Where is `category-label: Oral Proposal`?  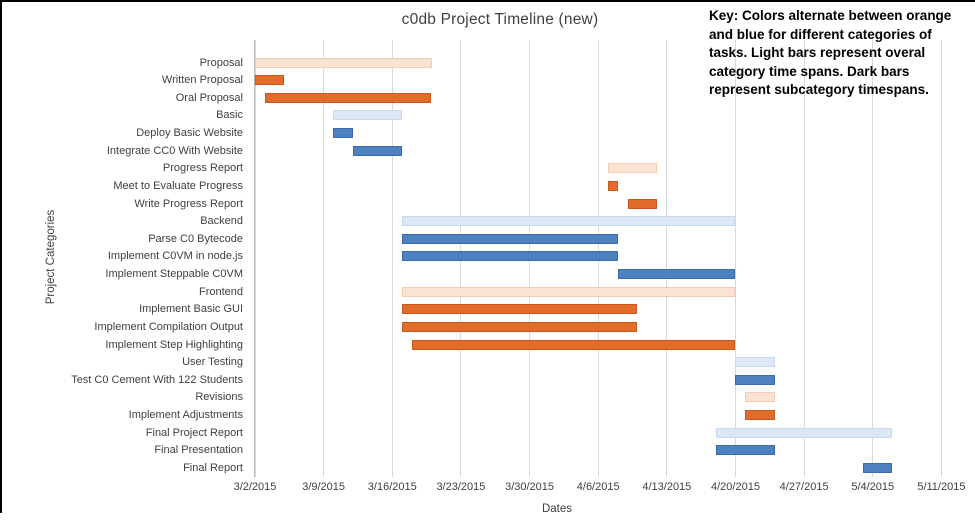 category-label: Oral Proposal is located at coordinates (209, 97).